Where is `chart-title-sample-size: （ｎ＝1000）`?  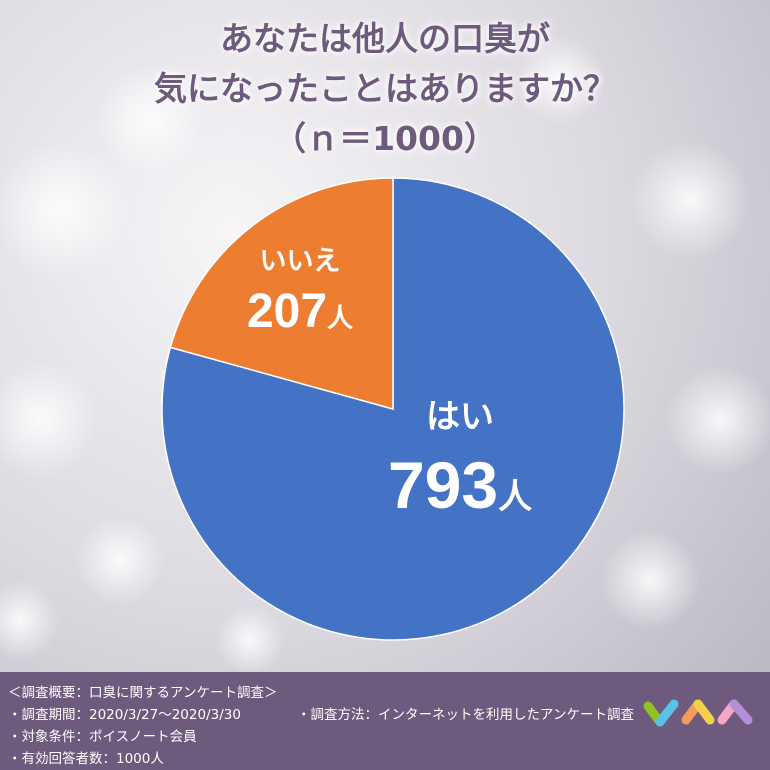 chart-title-sample-size: （ｎ＝1000） is located at coordinates (385, 138).